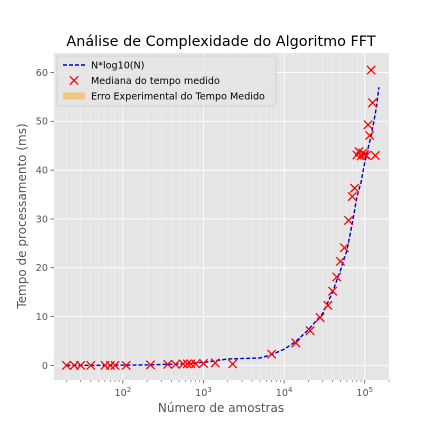 Image resolution: width=432 pixels, height=432 pixels. I want to click on x-tick-label: 10⁵, so click(364, 392).